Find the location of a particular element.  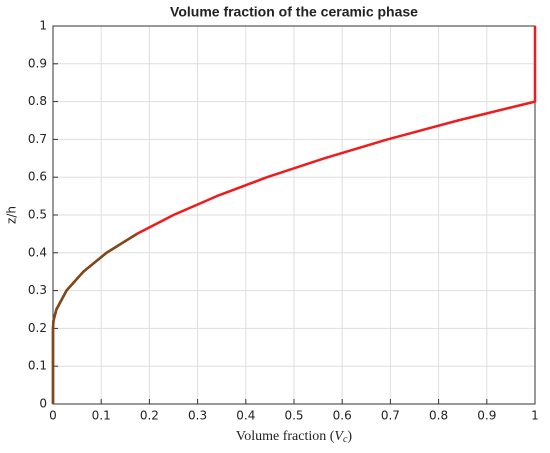

x-tick-label: 0.6 is located at coordinates (342, 416).